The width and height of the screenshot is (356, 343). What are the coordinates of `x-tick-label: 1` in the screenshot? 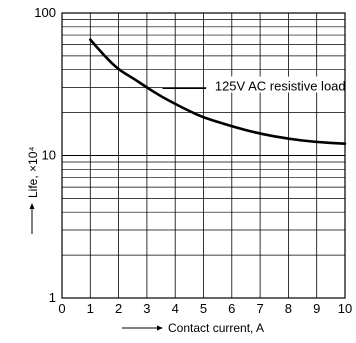 It's located at (90, 308).